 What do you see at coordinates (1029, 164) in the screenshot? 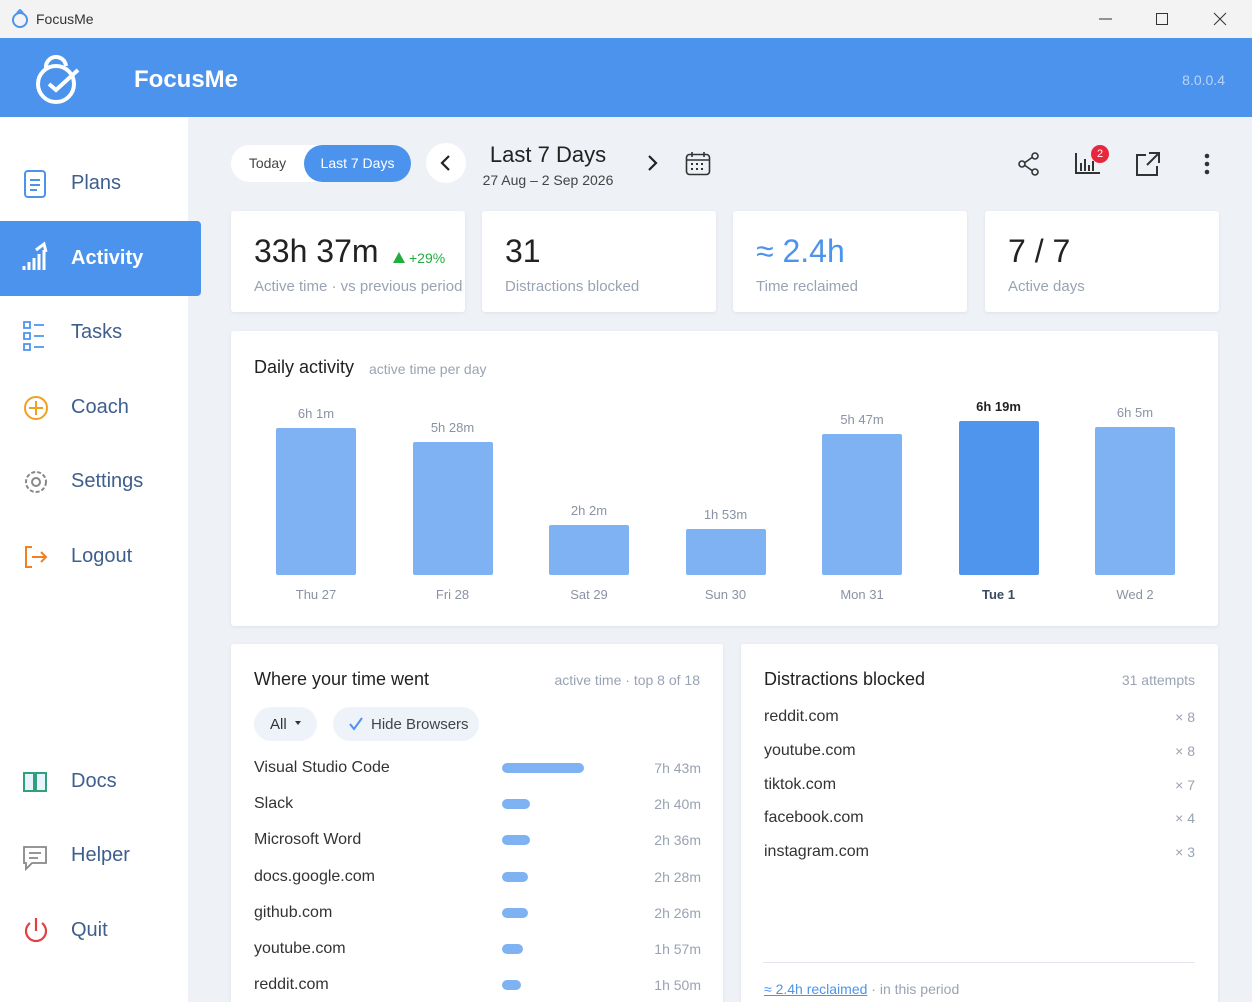
I see `share-button` at bounding box center [1029, 164].